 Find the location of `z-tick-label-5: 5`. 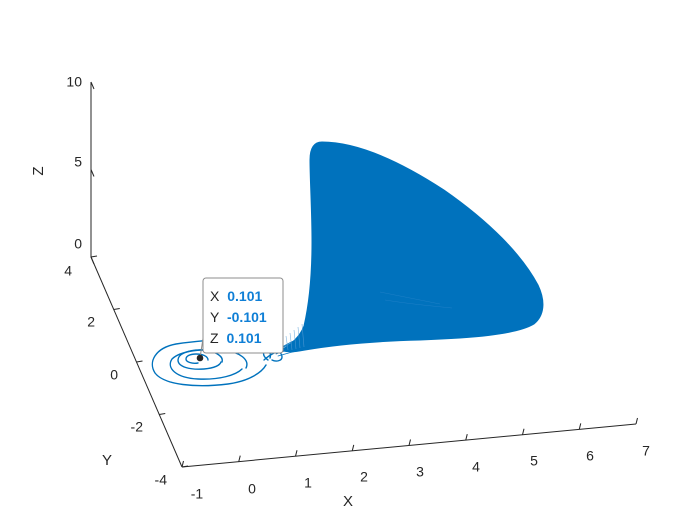

z-tick-label-5: 5 is located at coordinates (78, 162).